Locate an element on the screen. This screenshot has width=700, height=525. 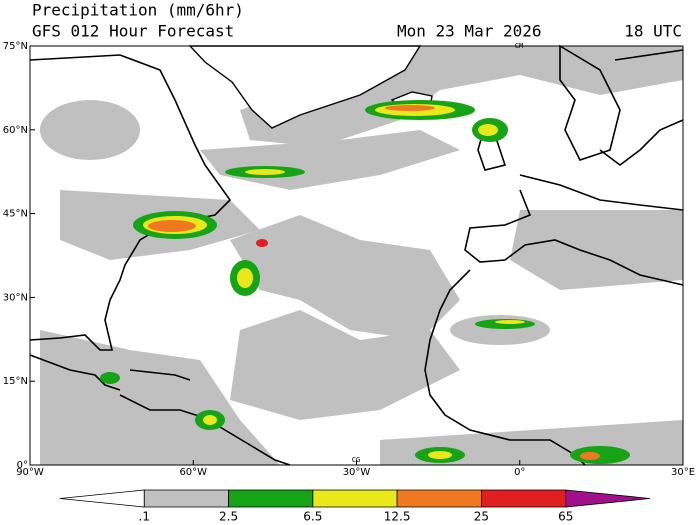
colorbar-label: 12.5 is located at coordinates (397, 517).